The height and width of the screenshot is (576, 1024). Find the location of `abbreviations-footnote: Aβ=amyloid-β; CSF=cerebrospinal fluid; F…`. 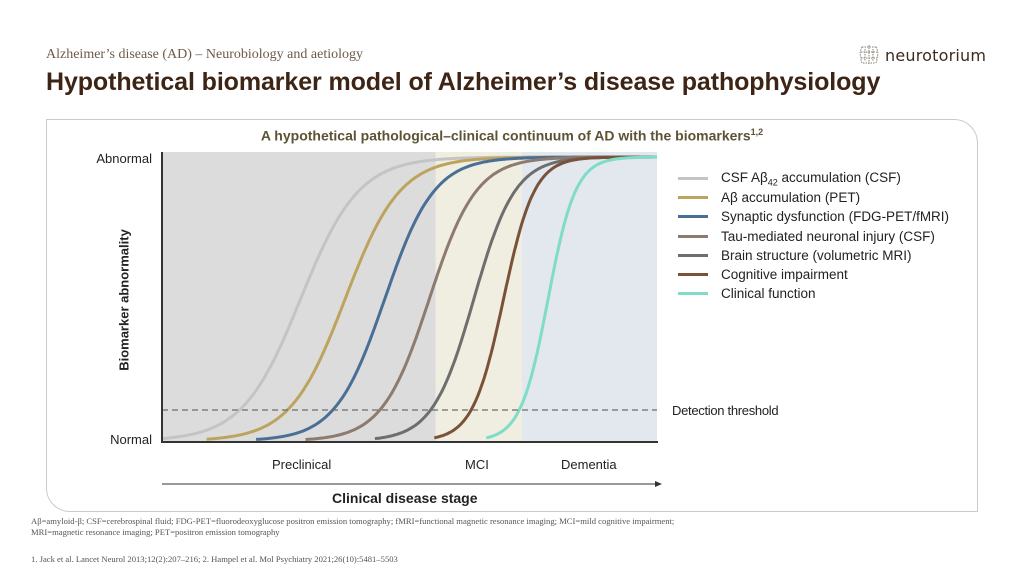

abbreviations-footnote: Aβ=amyloid-β; CSF=cerebrospinal fluid; F… is located at coordinates (353, 526).